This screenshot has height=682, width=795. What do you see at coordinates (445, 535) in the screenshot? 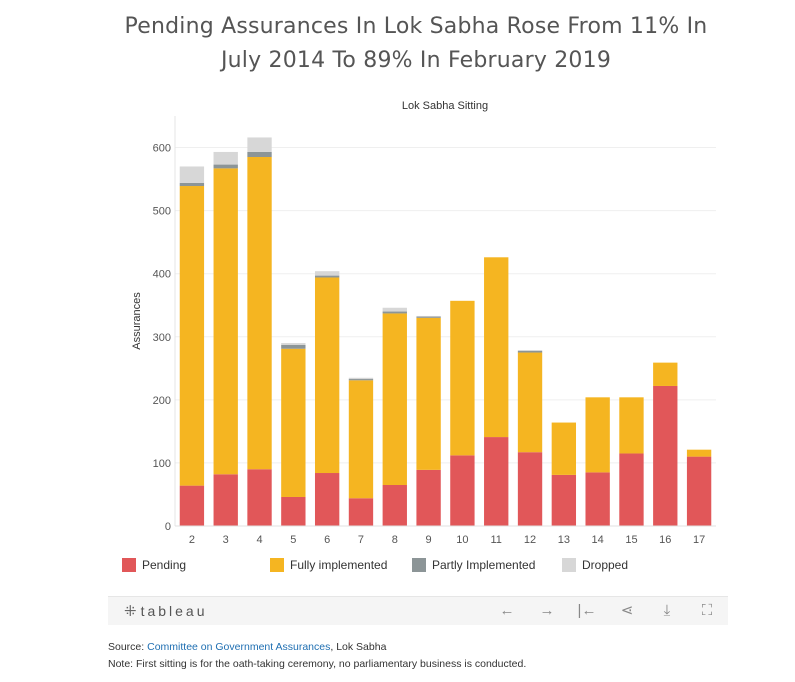
I see `x-axis: 2 3 4 5 6 7 8 9 10 11 12 13 14 15 16 17` at bounding box center [445, 535].